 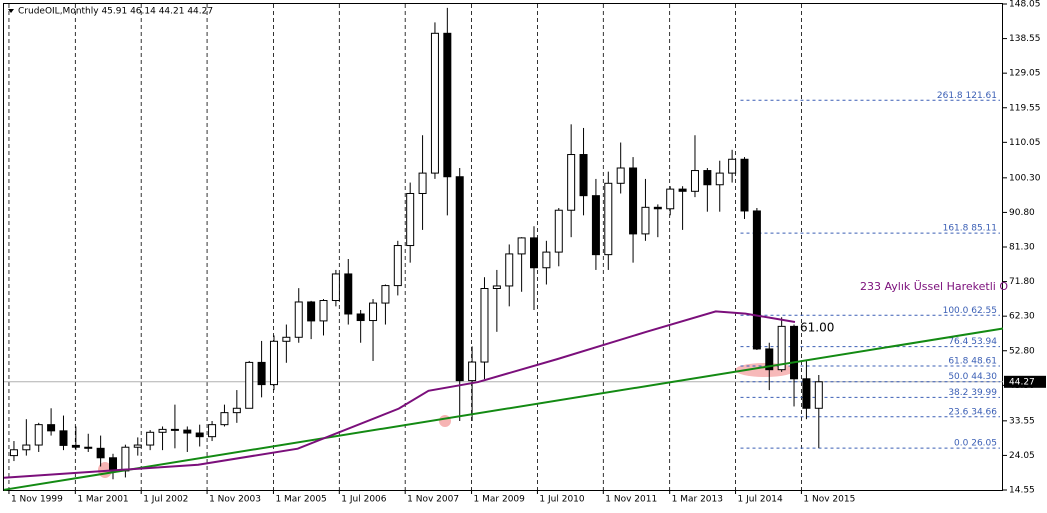 What do you see at coordinates (445, 421) in the screenshot?
I see `highlight` at bounding box center [445, 421].